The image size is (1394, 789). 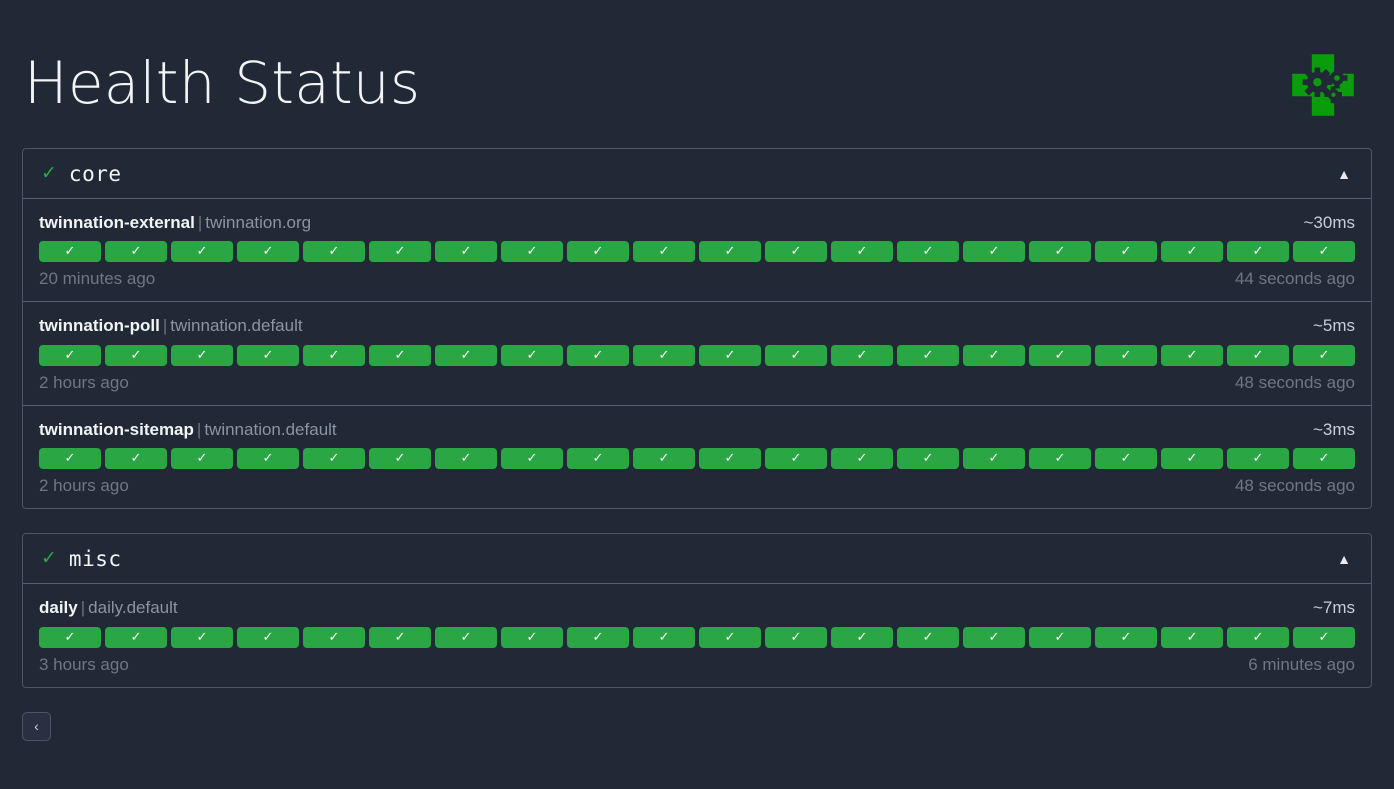 What do you see at coordinates (697, 174) in the screenshot?
I see `group-header-core: ✓ core ▲` at bounding box center [697, 174].